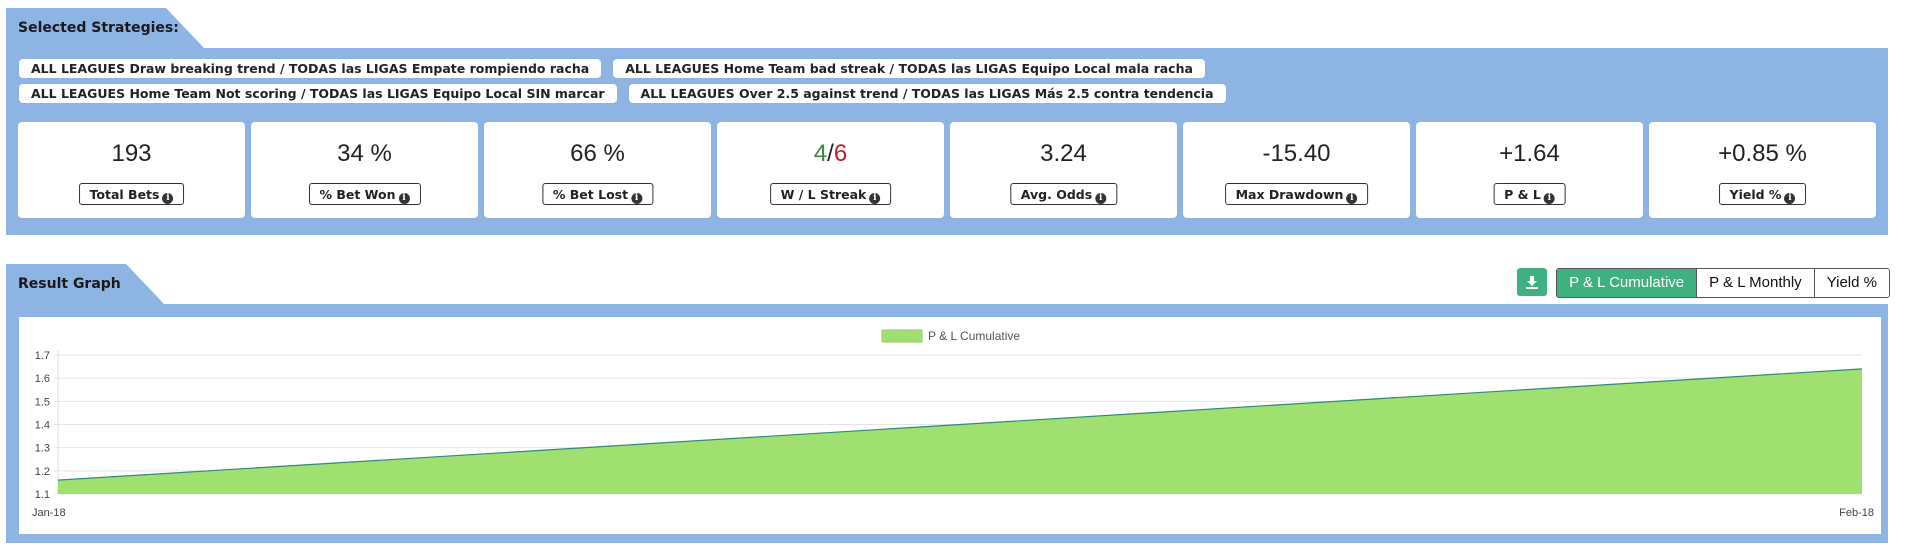 The width and height of the screenshot is (1905, 549). I want to click on max-drawdown-card: -15.40 Max Drawdown i, so click(1296, 170).